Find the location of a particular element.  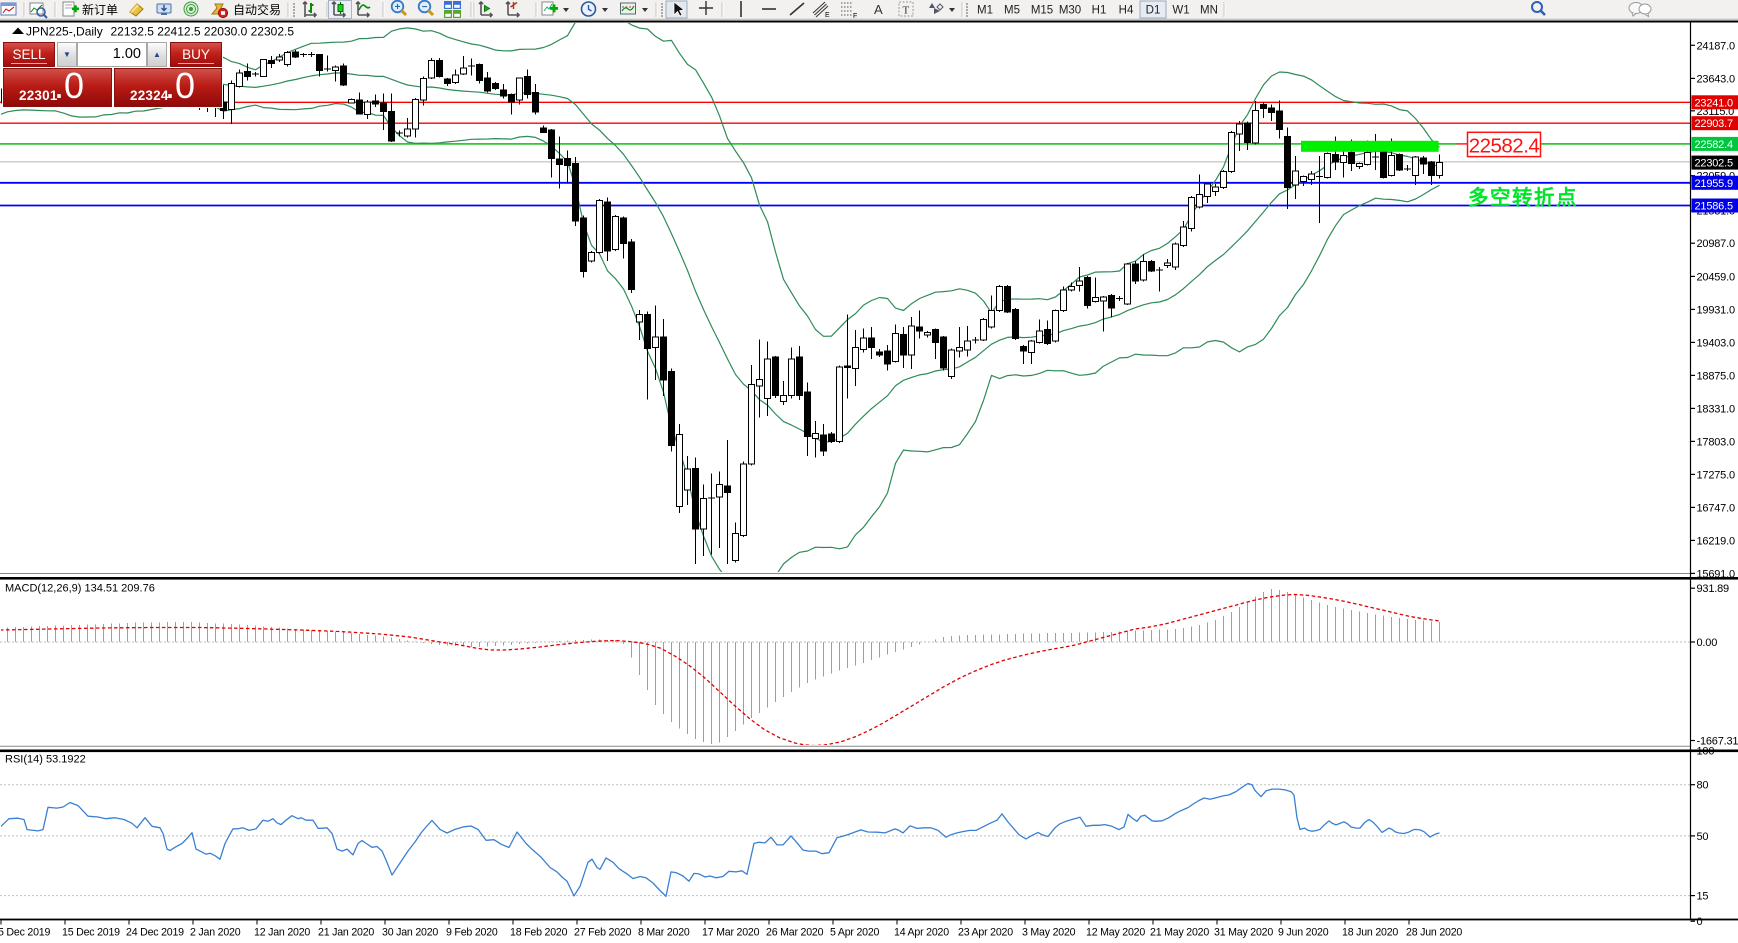

svg-text: 0 is located at coordinates (1700, 922).